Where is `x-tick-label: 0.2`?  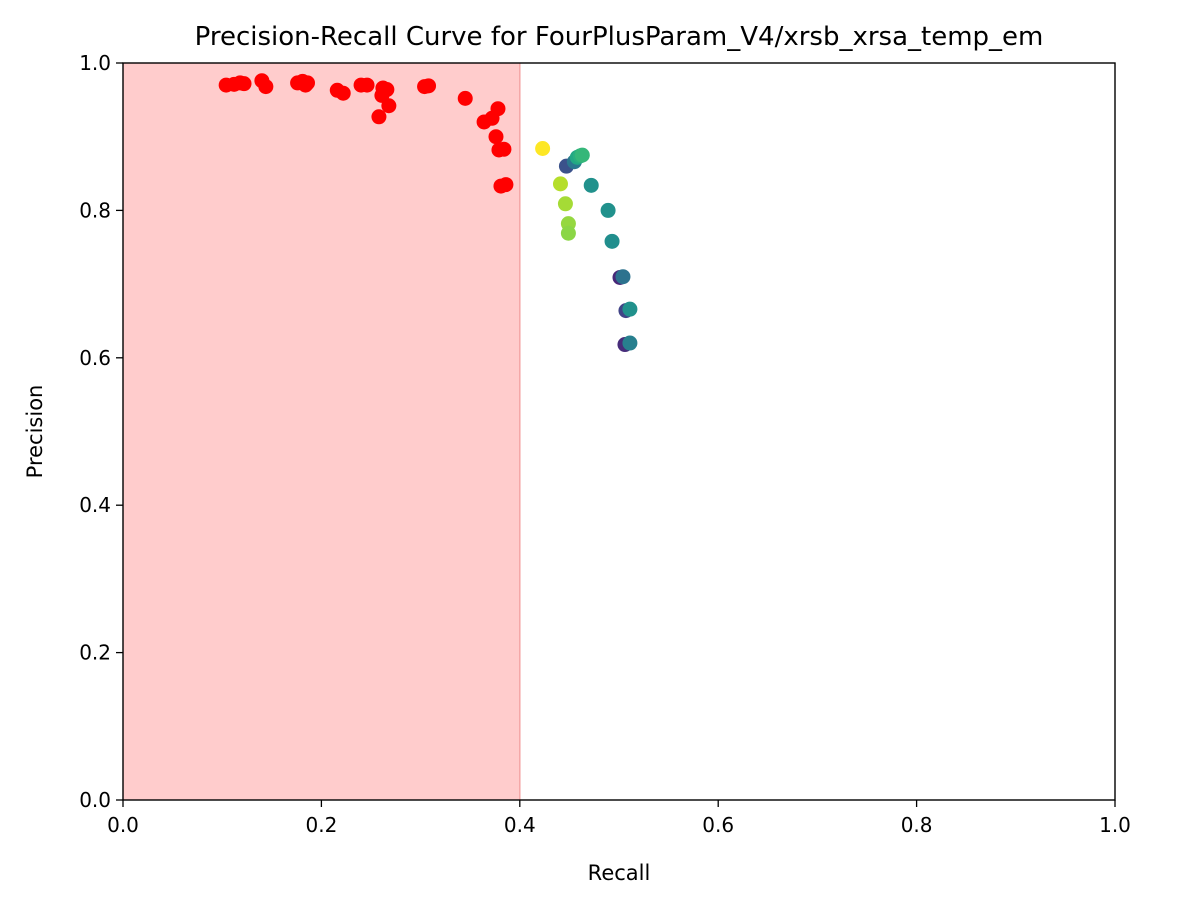
x-tick-label: 0.2 is located at coordinates (321, 825).